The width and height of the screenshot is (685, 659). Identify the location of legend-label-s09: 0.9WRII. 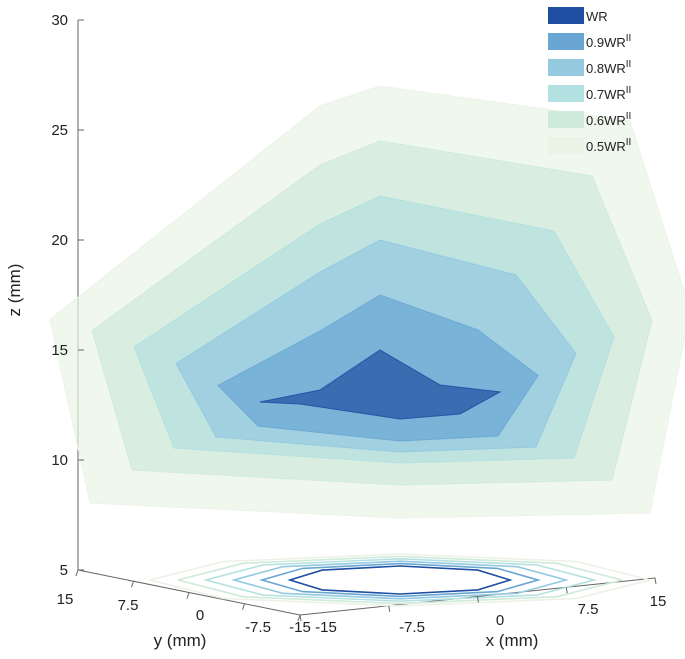
(608, 41).